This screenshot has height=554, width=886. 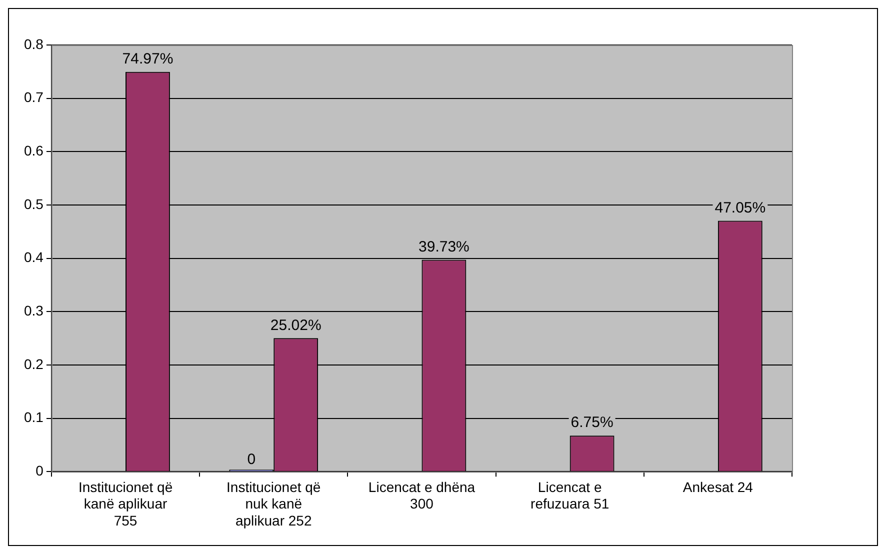 I want to click on data-label: 0, so click(x=251, y=459).